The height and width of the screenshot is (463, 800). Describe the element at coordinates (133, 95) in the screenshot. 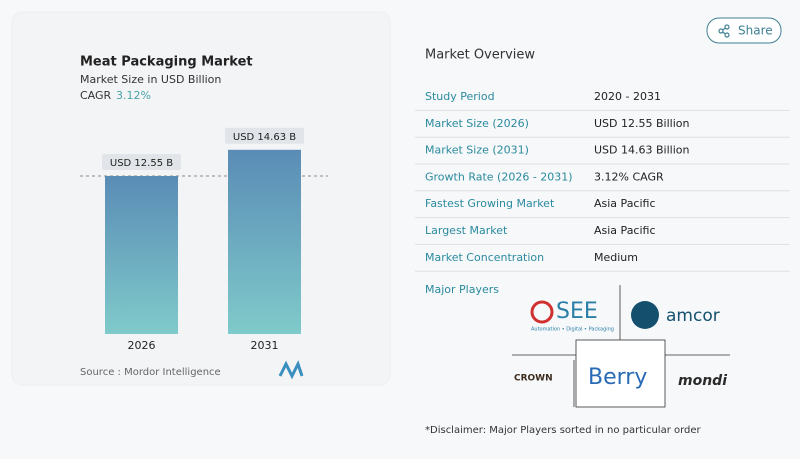

I see `cagr-value: 3.12%` at that location.